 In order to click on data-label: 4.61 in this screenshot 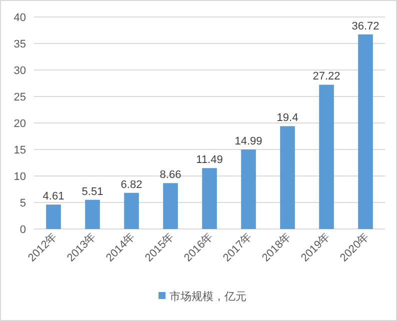, I will do `click(53, 196)`.